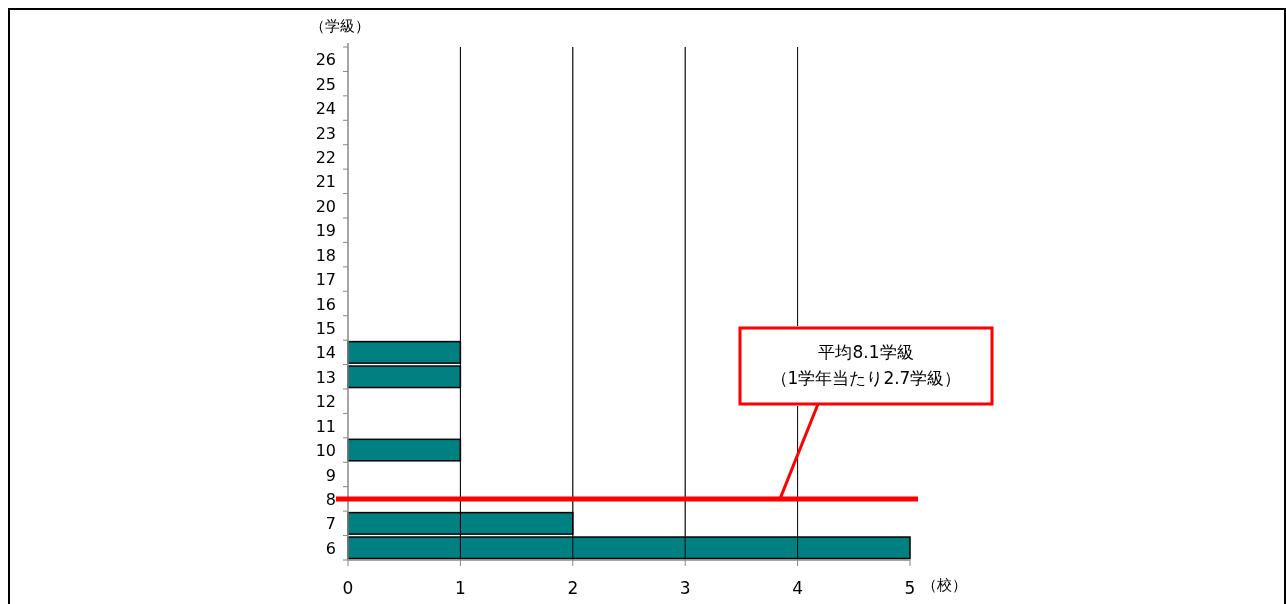 This screenshot has width=1286, height=604. I want to click on y-tick-label: 13, so click(325, 377).